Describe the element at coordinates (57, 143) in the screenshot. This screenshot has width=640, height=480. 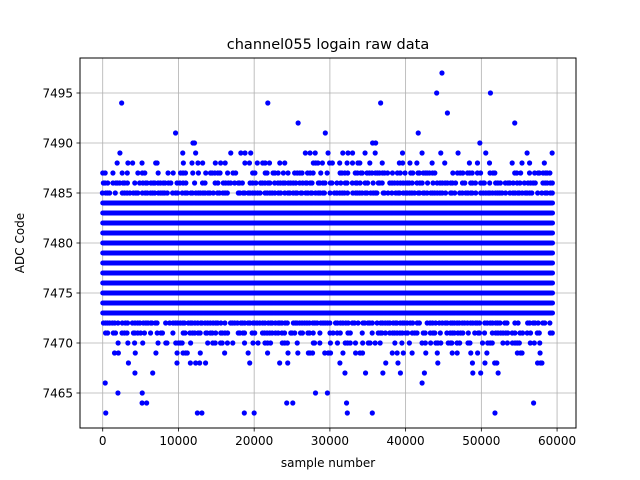
I see `y-tick-label: 7490` at that location.